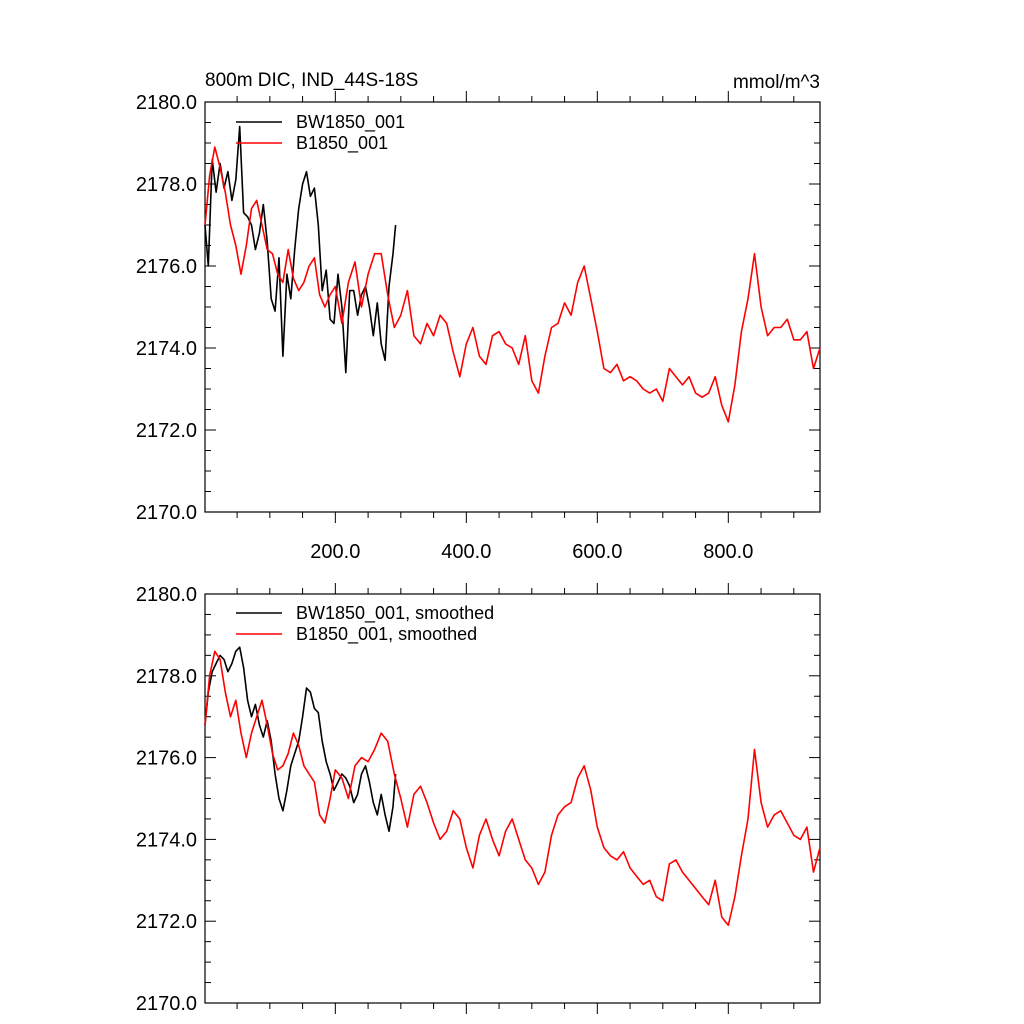  I want to click on top-ytick-label: 2170.0, so click(166, 513).